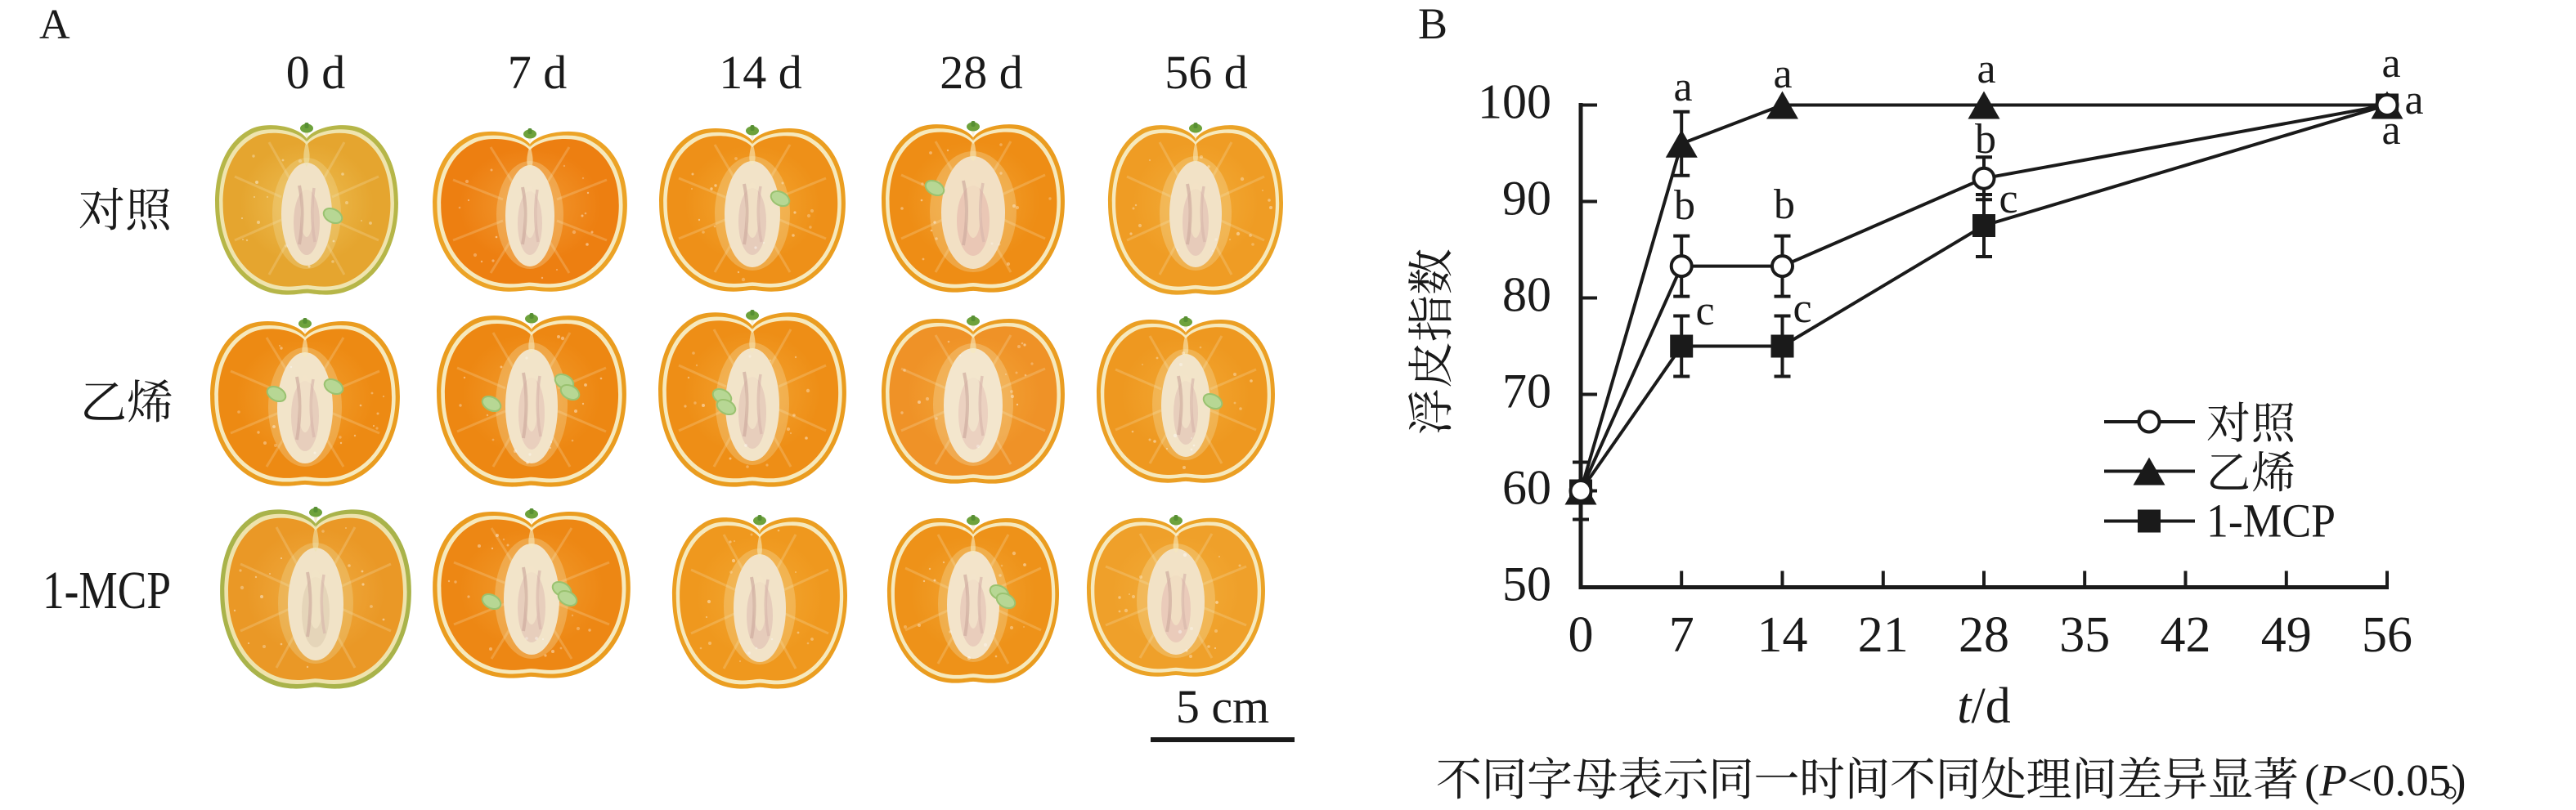 The height and width of the screenshot is (810, 2576). What do you see at coordinates (2186, 635) in the screenshot?
I see `svg-text: 42` at bounding box center [2186, 635].